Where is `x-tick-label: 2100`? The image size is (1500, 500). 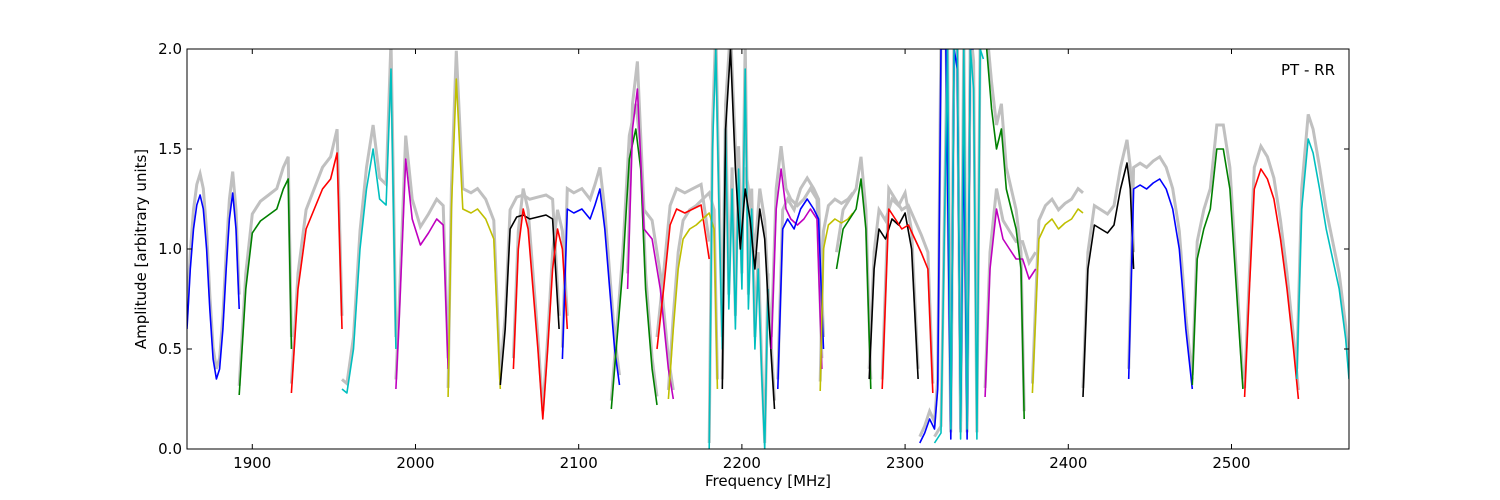 x-tick-label: 2100 is located at coordinates (579, 463).